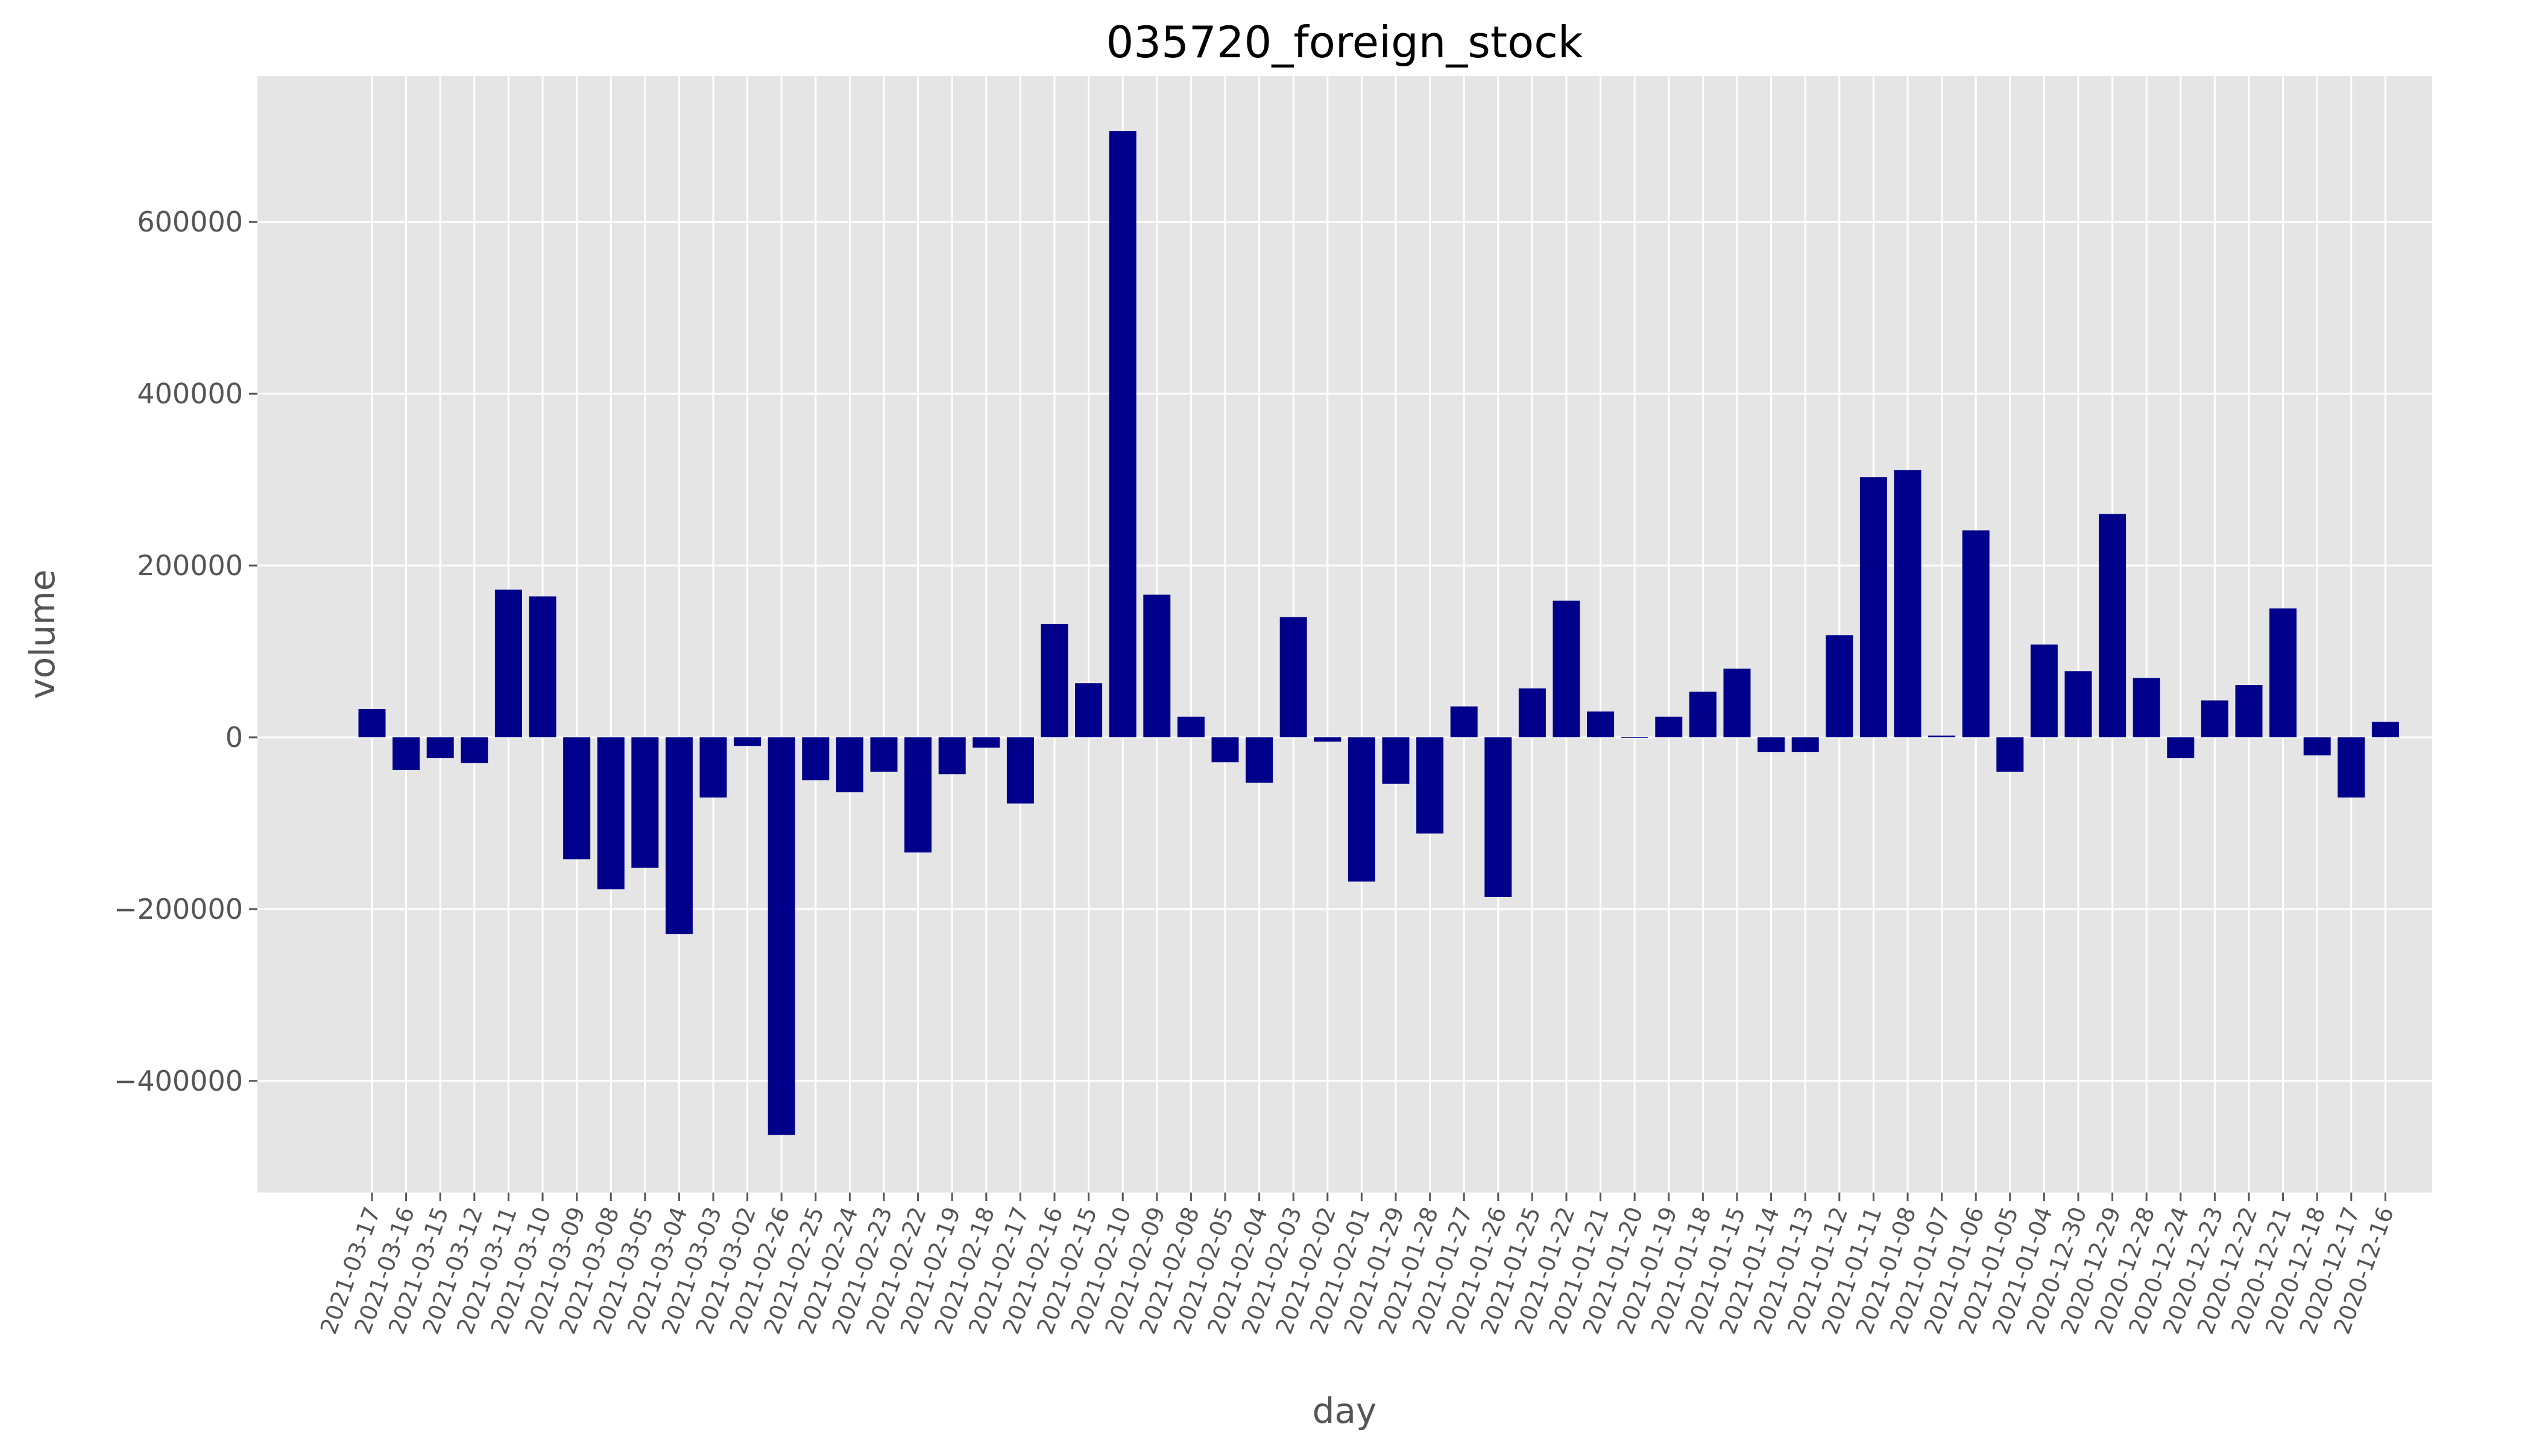 Image resolution: width=2522 pixels, height=1456 pixels. What do you see at coordinates (190, 566) in the screenshot?
I see `y-tick-label: 200000` at bounding box center [190, 566].